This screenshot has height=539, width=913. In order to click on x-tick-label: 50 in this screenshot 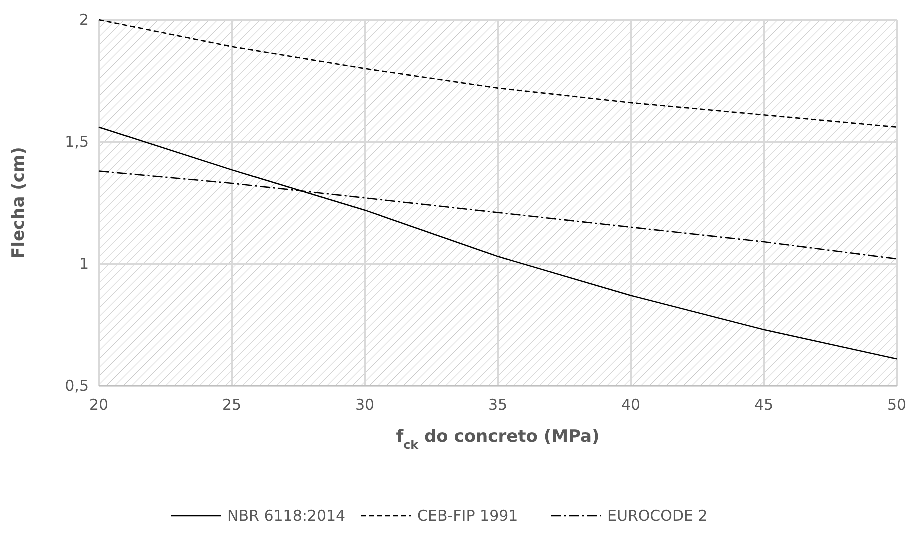, I will do `click(897, 405)`.